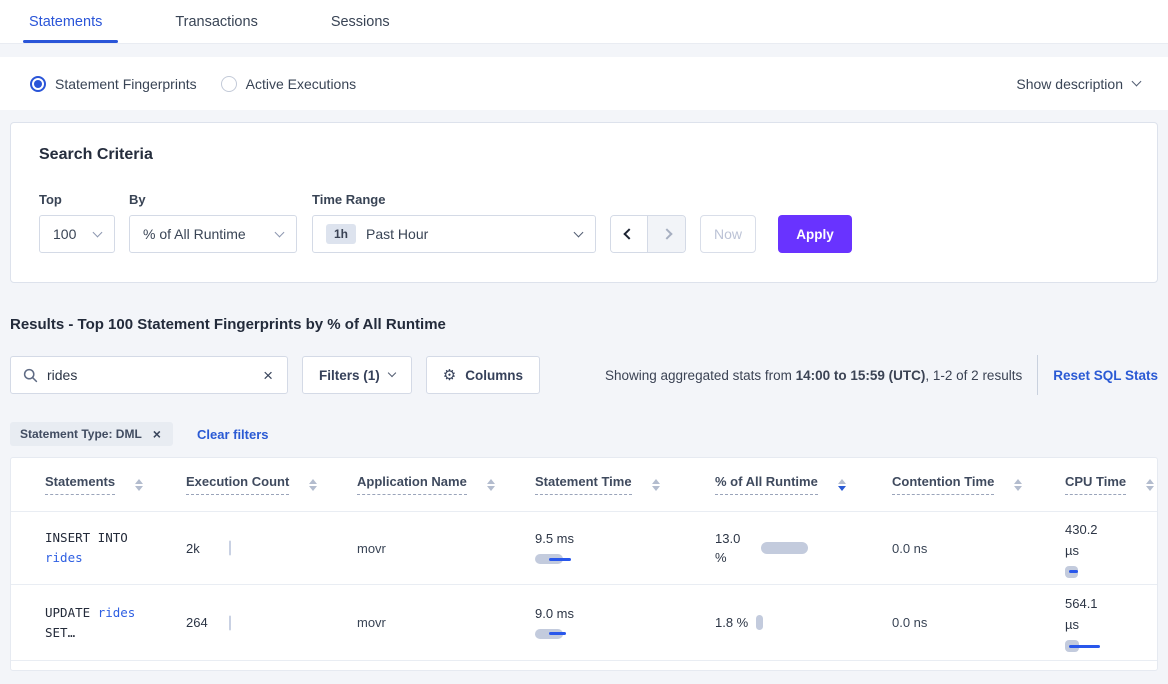 This screenshot has height=684, width=1168. What do you see at coordinates (625, 548) in the screenshot?
I see `statement-time-cell: 9.5 ms` at bounding box center [625, 548].